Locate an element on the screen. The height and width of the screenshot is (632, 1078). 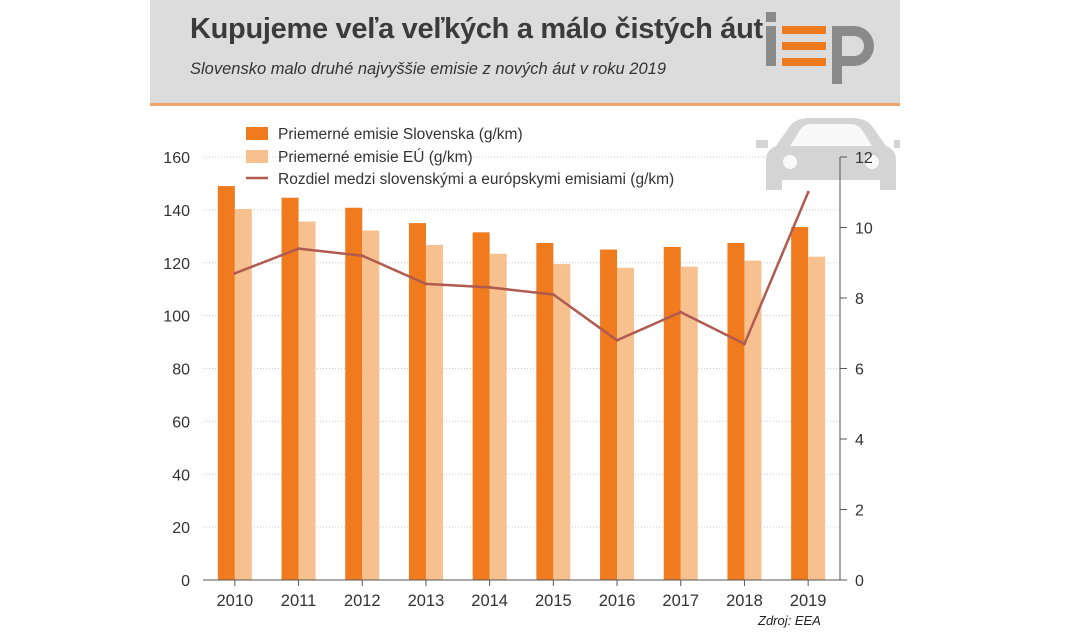
y-left-tick-label-0: 0 is located at coordinates (185, 581).